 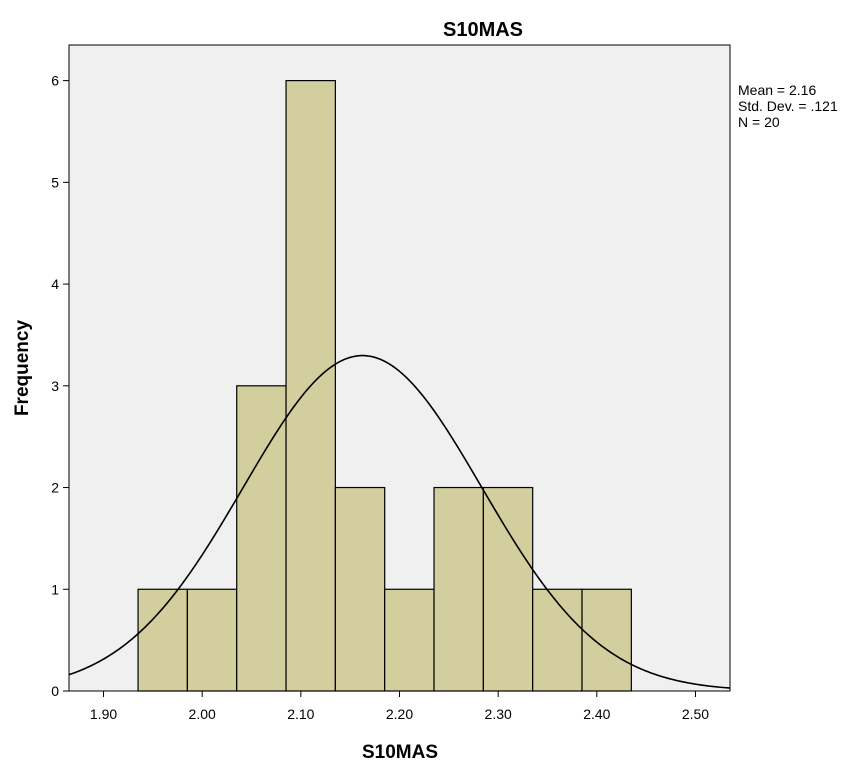 I want to click on y-tick-label: 0, so click(x=55, y=691).